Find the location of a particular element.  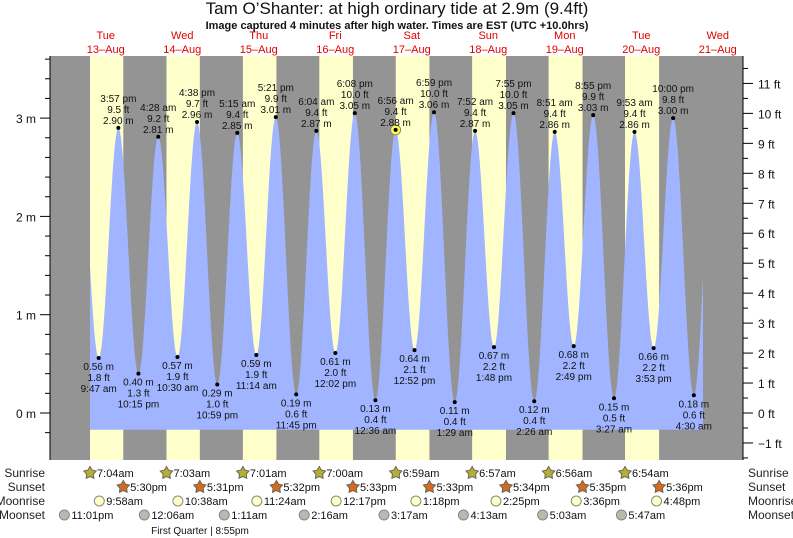

tide-time-label: 8:51 am is located at coordinates (555, 103).